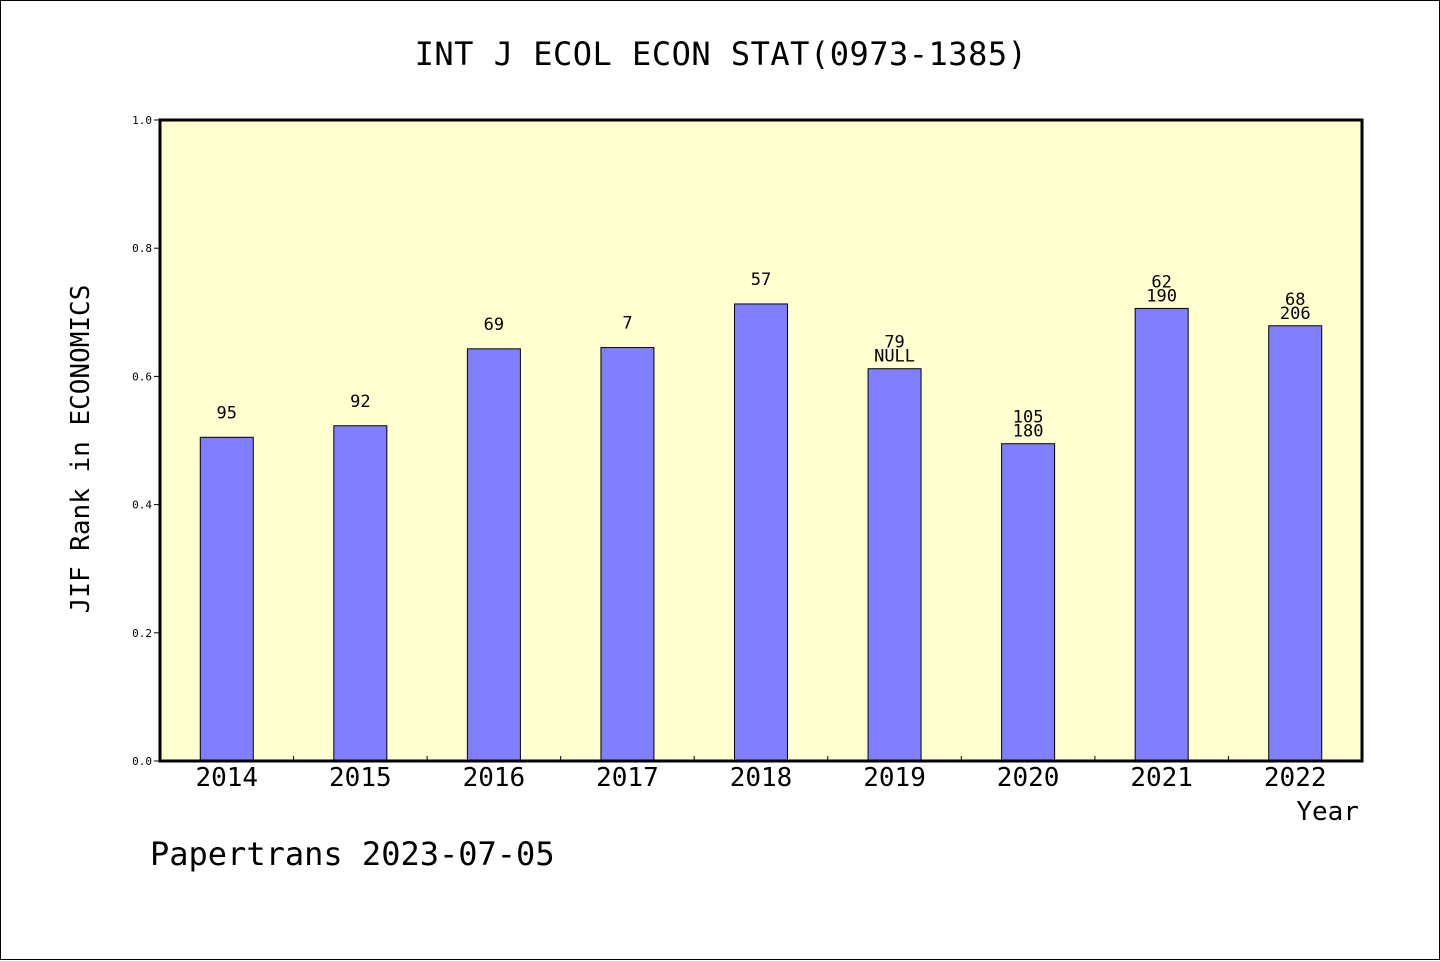  I want to click on bar-data-label: 92, so click(360, 402).